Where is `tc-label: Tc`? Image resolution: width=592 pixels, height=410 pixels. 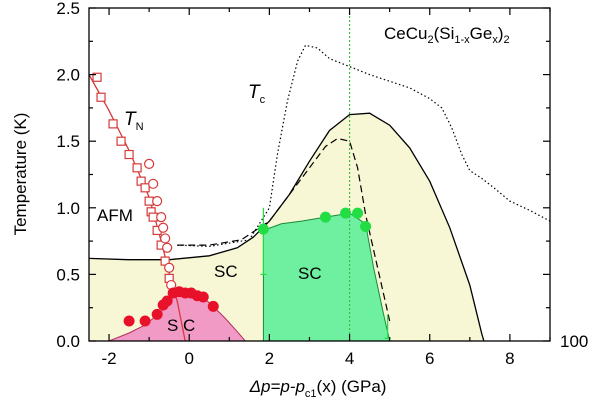 tc-label: Tc is located at coordinates (257, 94).